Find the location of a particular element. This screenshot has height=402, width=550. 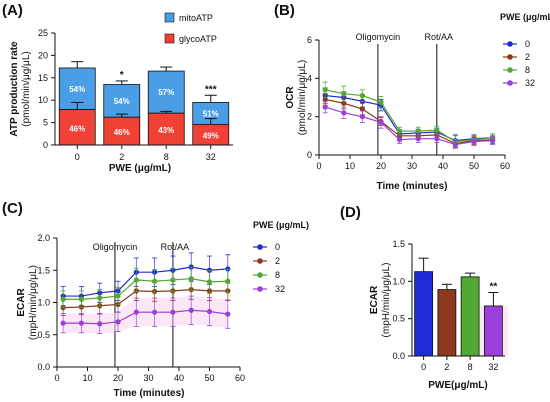

panel-b-oligomycin-label: Oligomycin is located at coordinates (378, 37).